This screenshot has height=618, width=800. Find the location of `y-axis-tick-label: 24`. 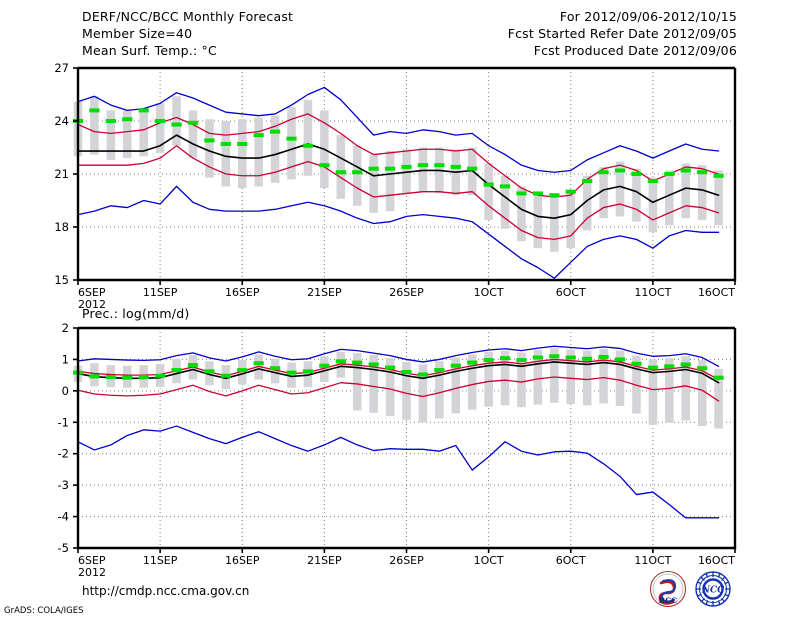

y-axis-tick-label: 24 is located at coordinates (61, 121).